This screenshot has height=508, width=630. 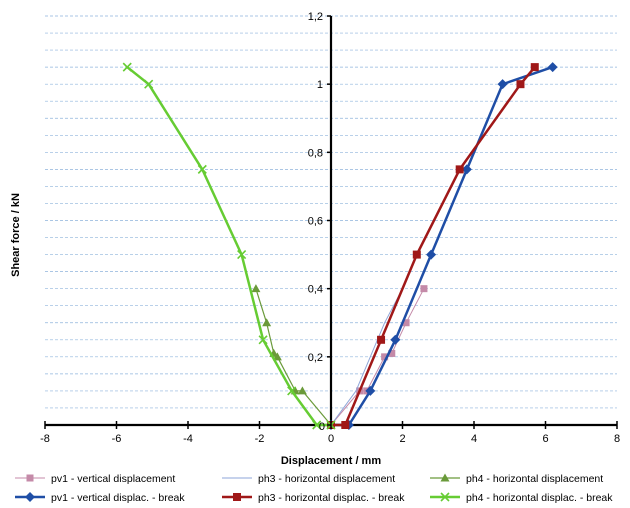 I want to click on x-tick-label: 6, so click(x=545, y=439).